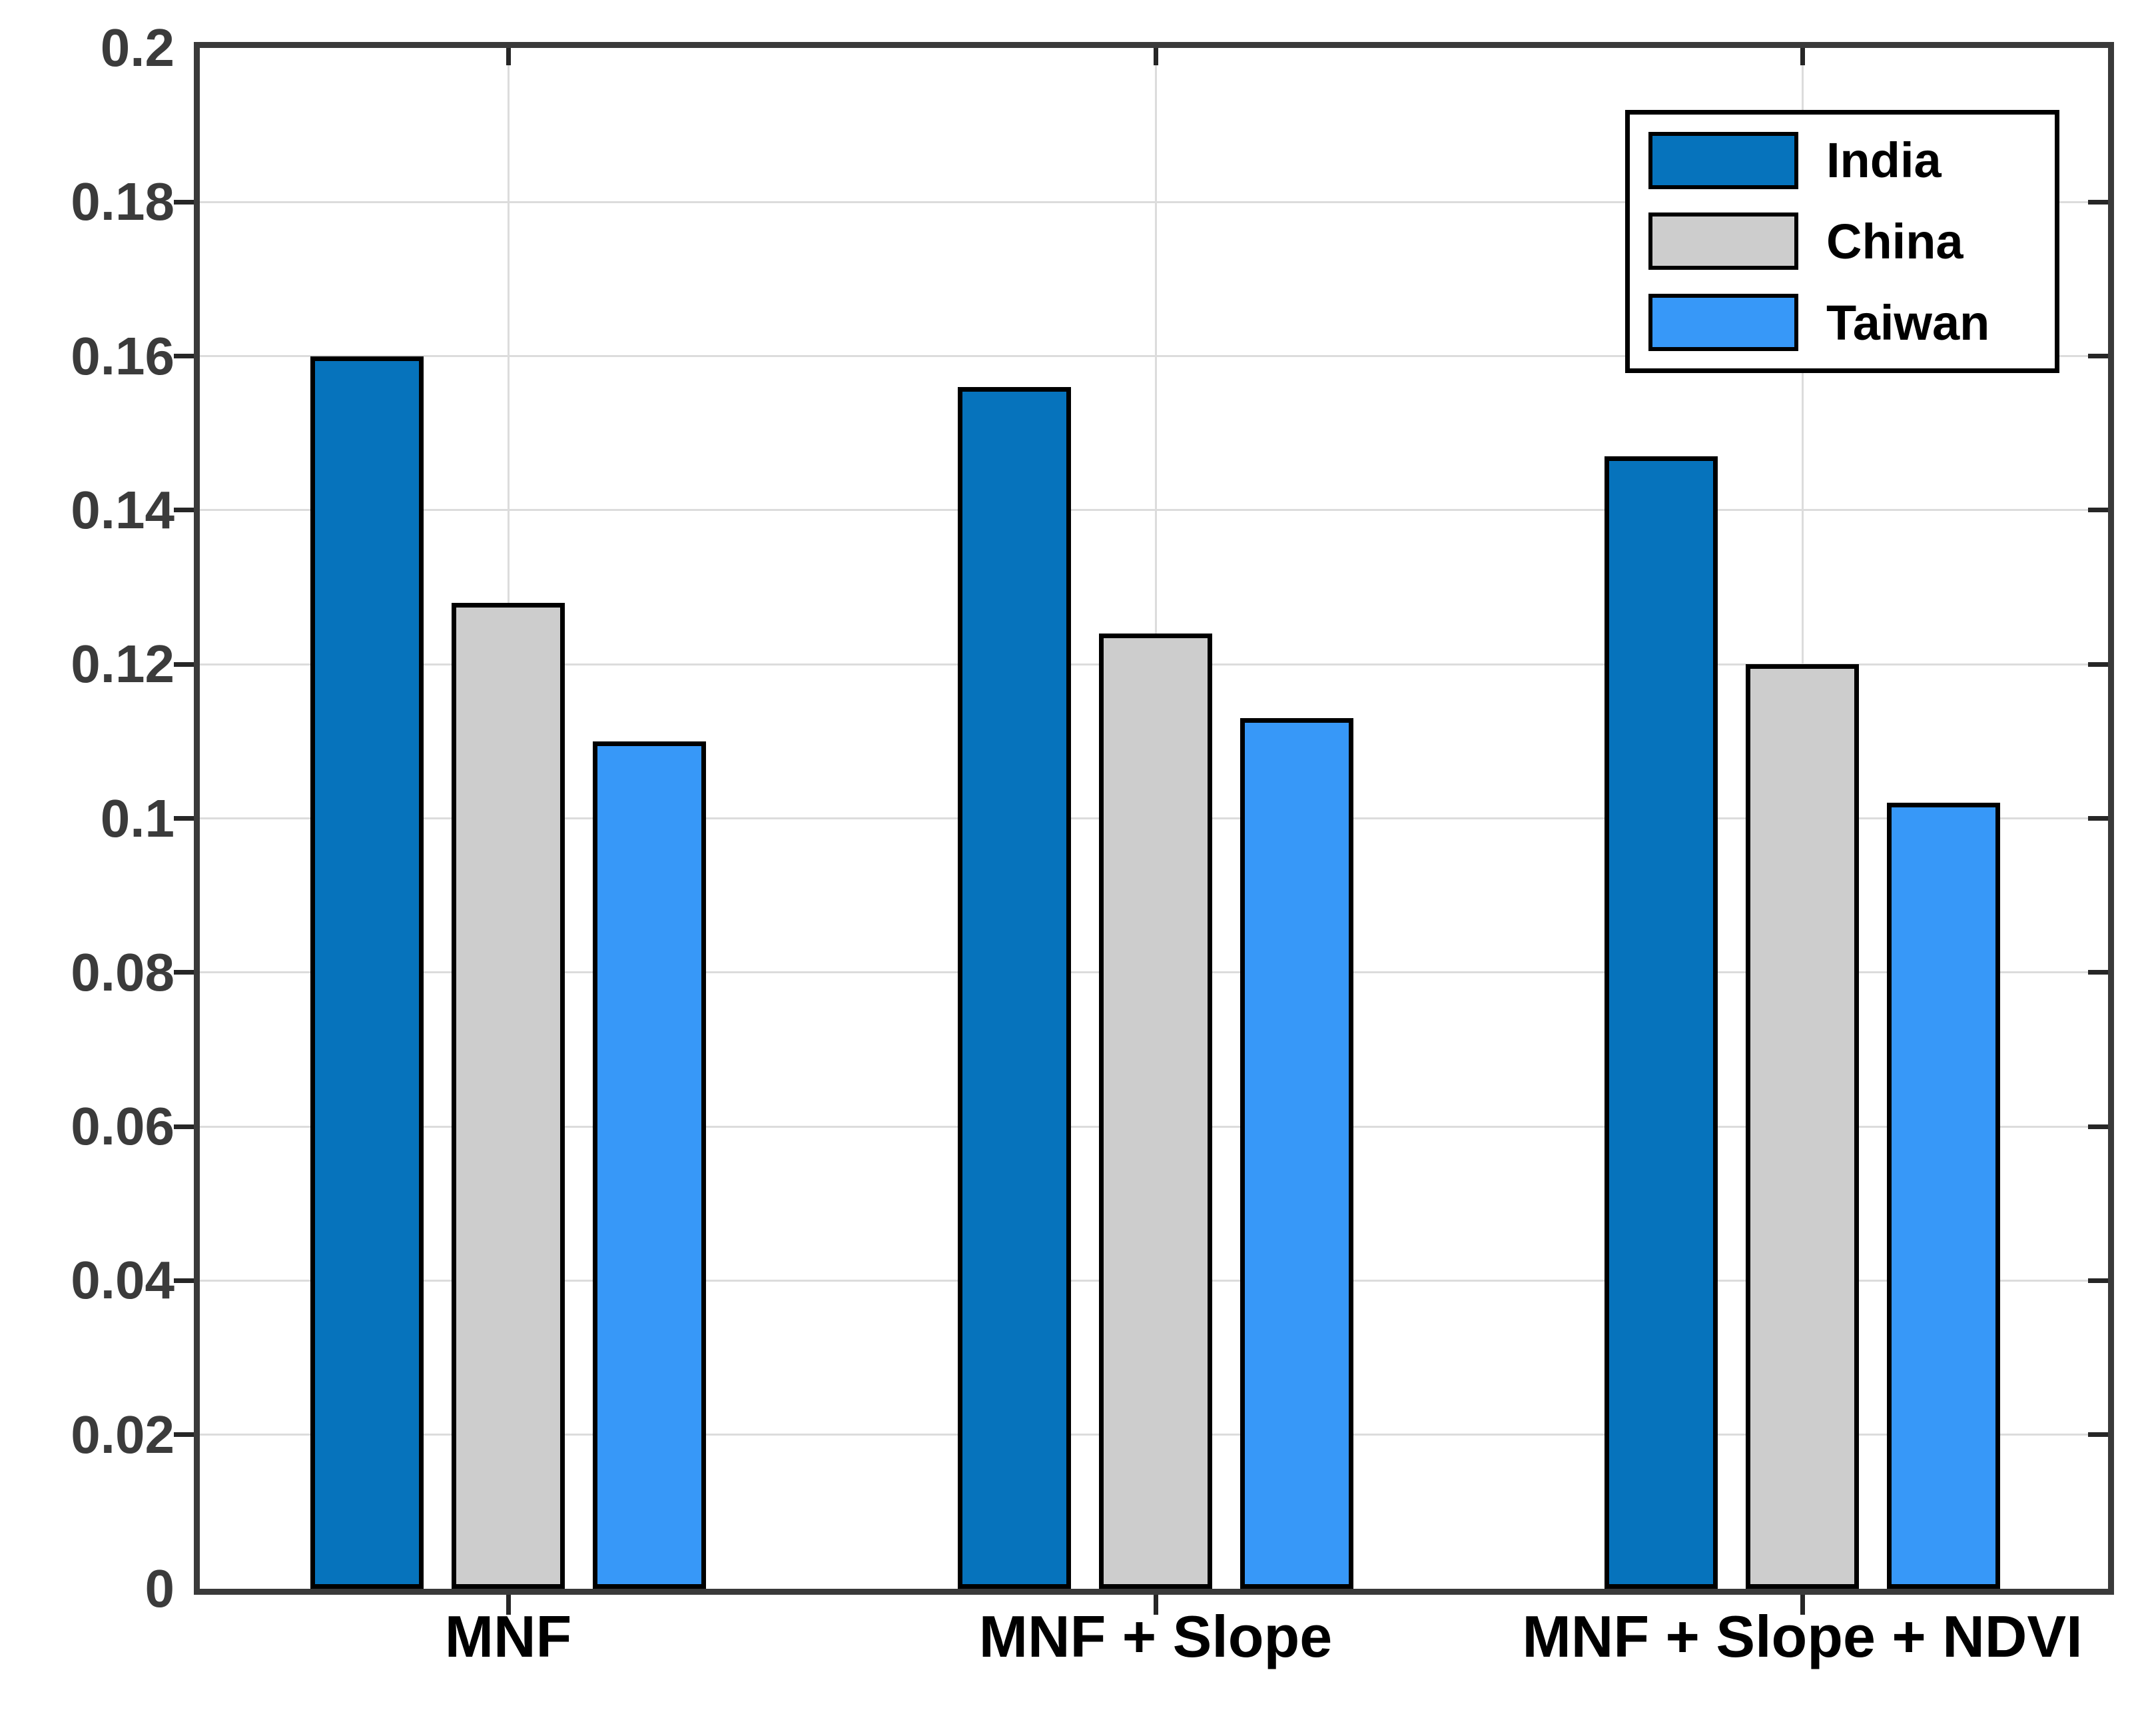 The width and height of the screenshot is (2140, 1736). I want to click on y-tick-label: 0.2, so click(137, 47).